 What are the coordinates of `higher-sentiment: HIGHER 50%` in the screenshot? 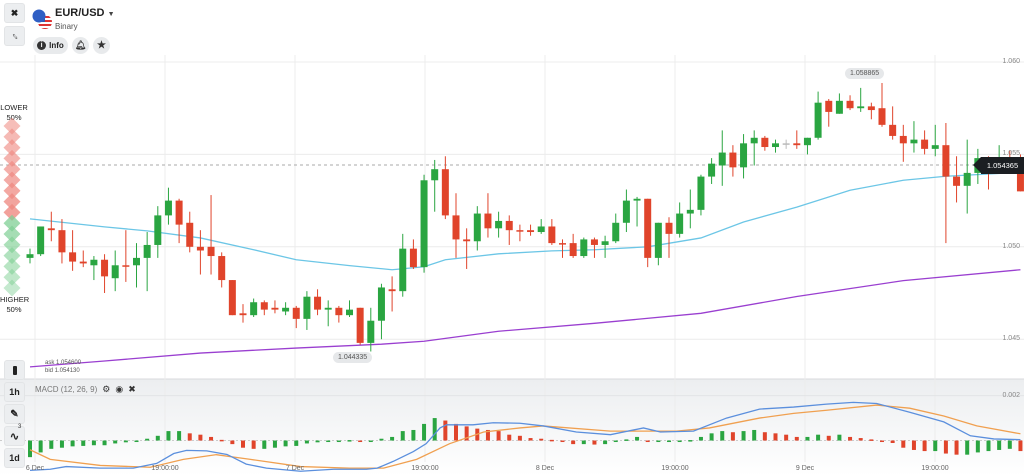 It's located at (15, 304).